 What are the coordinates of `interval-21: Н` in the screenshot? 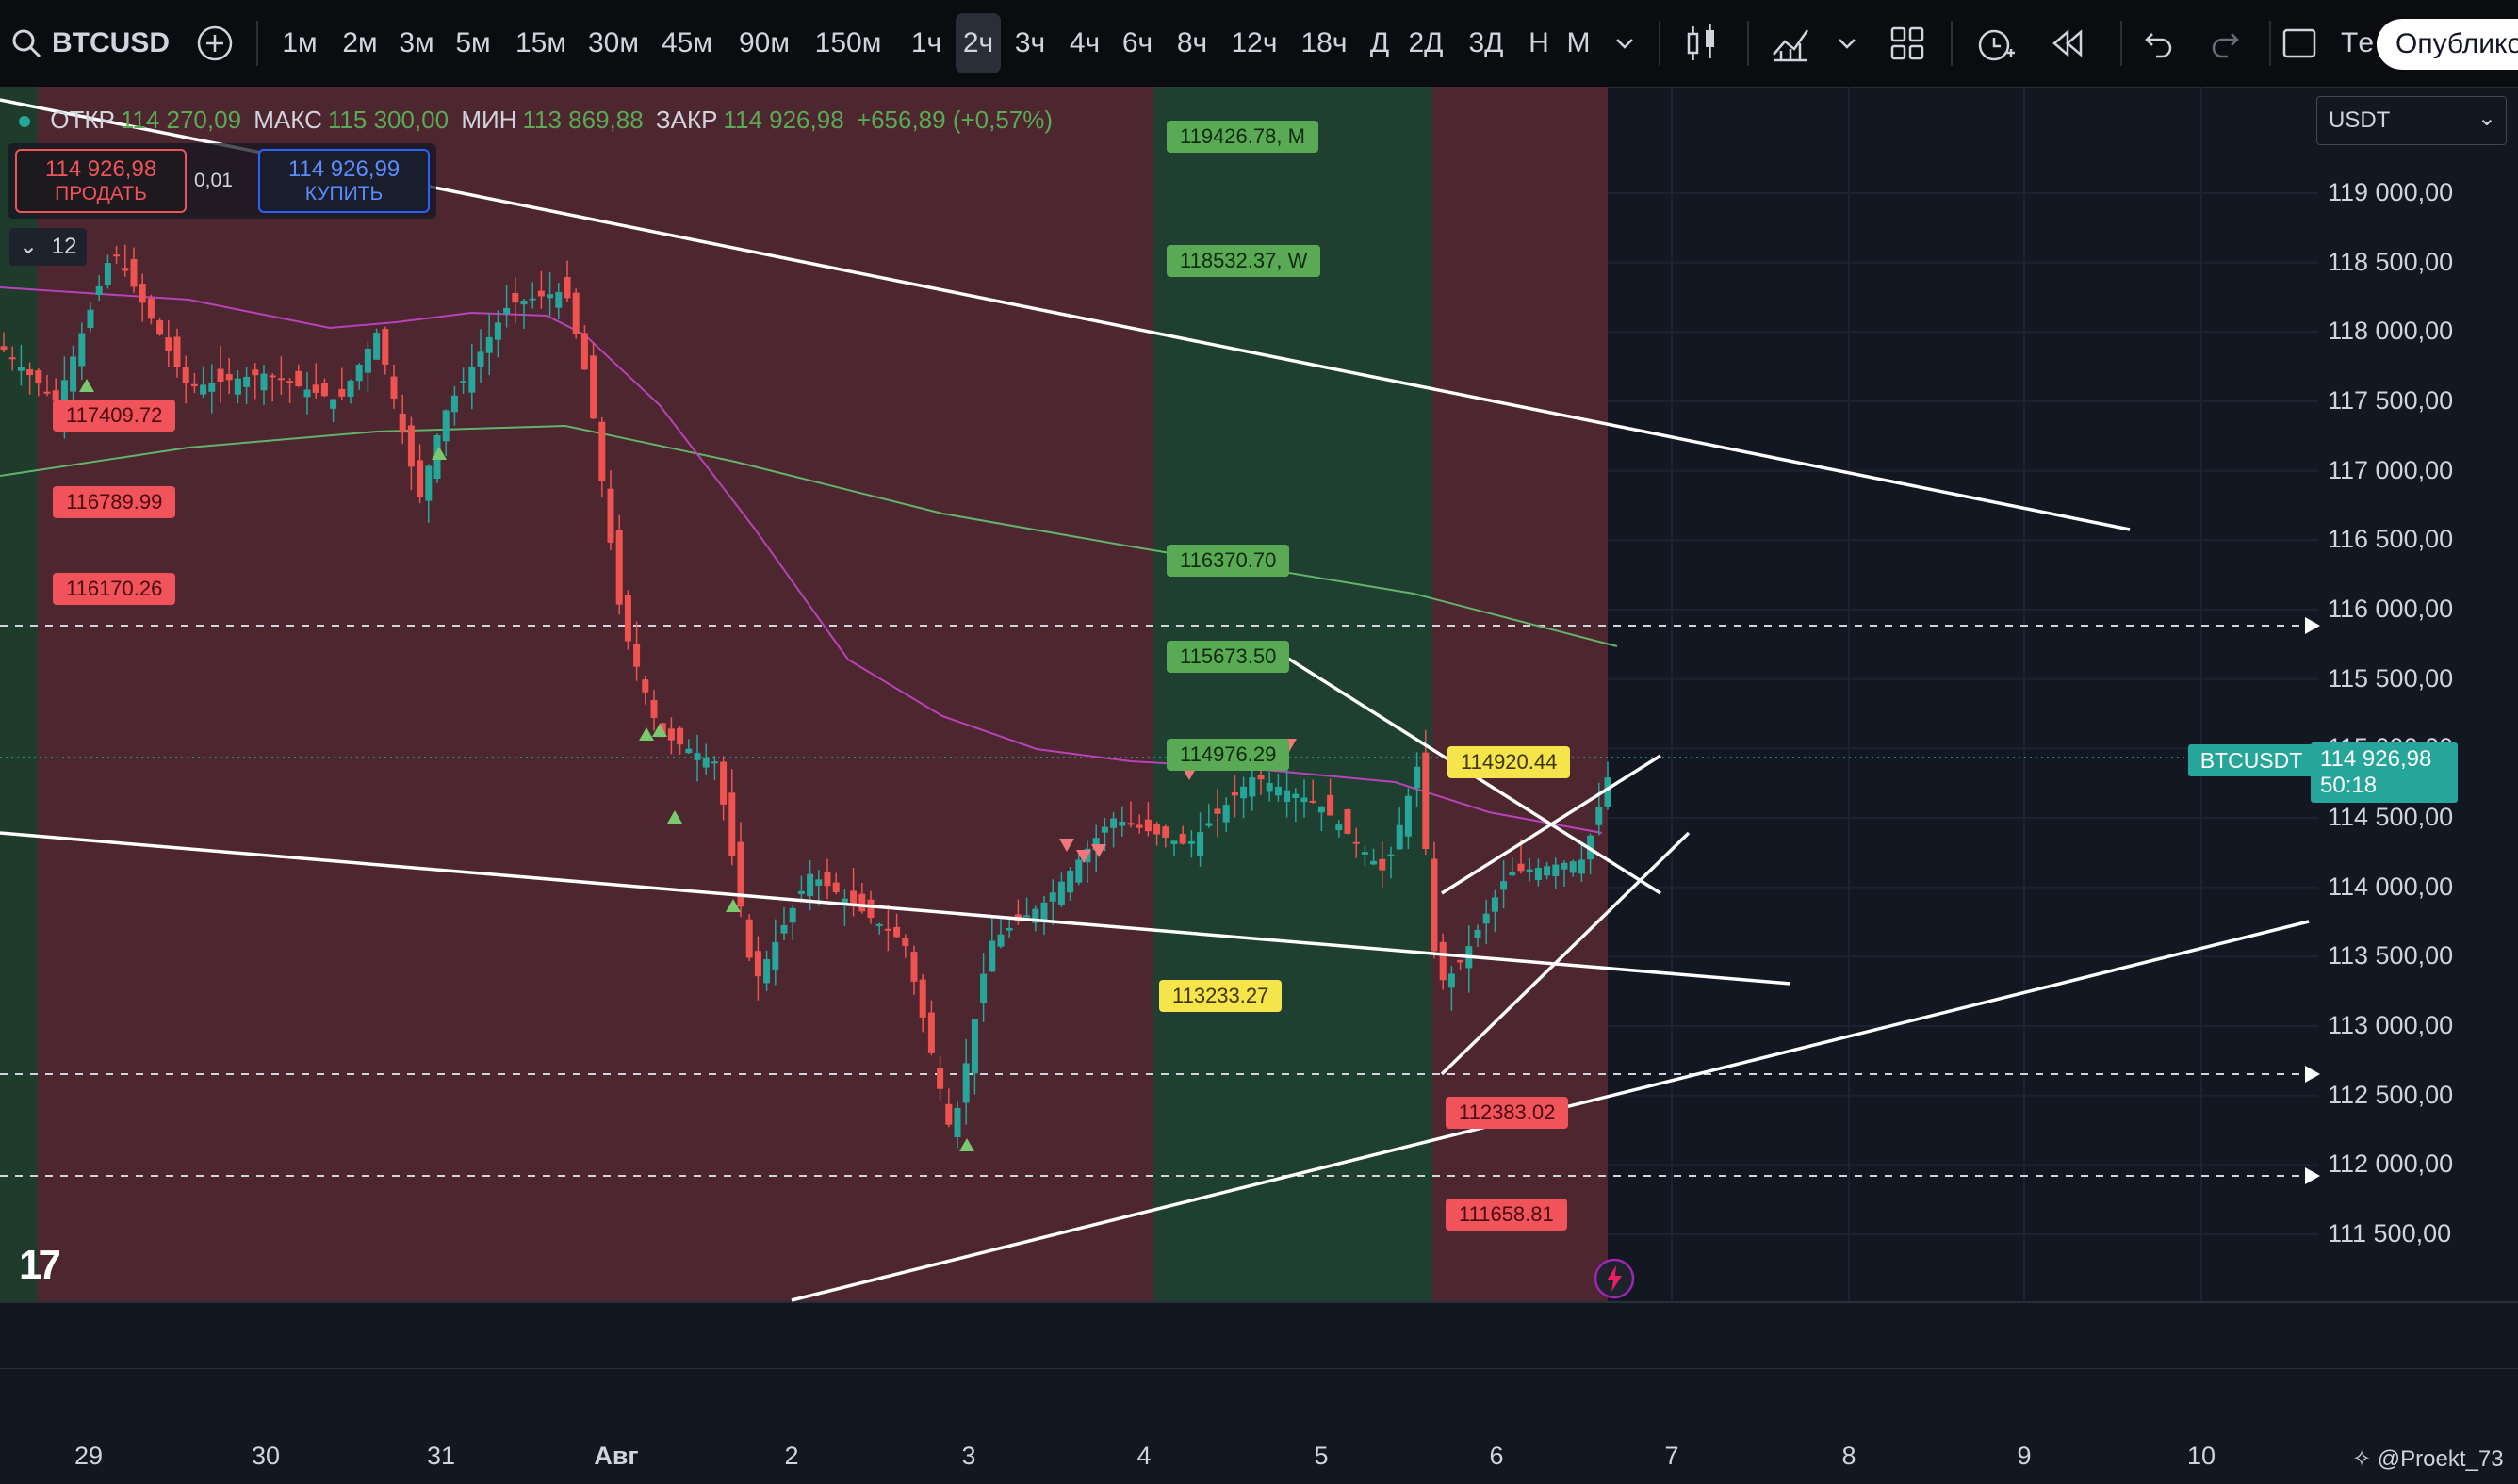 It's located at (1539, 42).